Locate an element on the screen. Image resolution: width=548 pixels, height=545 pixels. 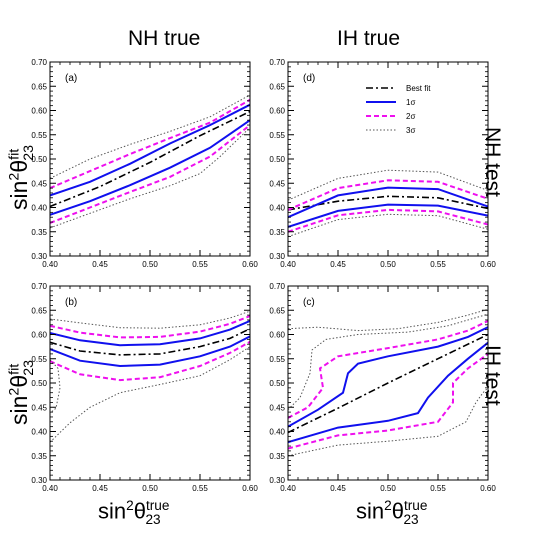
panel-label: (d) is located at coordinates (309, 78).